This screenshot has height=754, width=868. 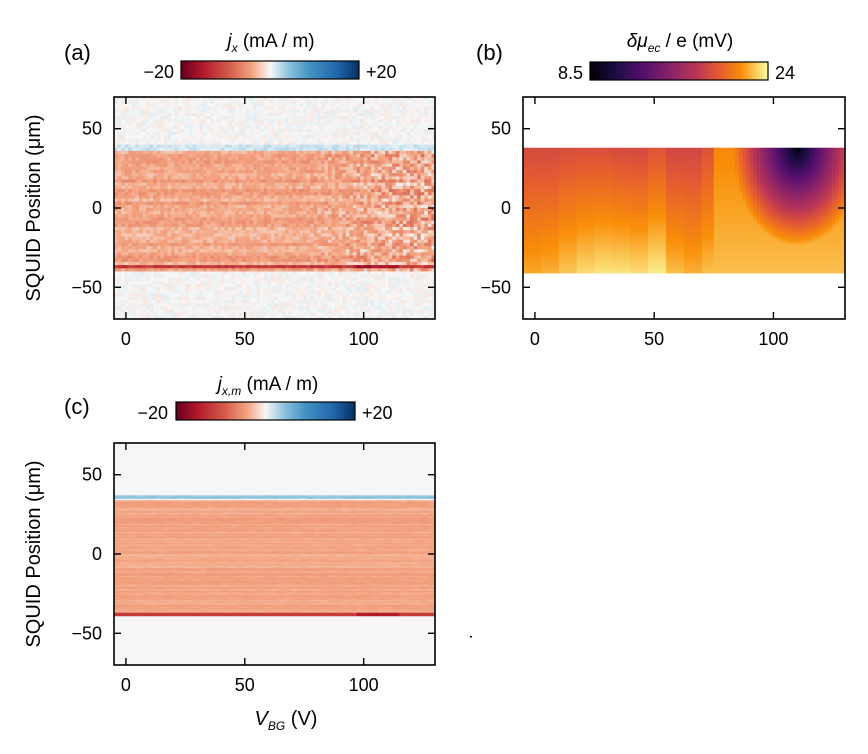 I want to click on colorbar-a-unit: (mA / m), so click(x=276, y=41).